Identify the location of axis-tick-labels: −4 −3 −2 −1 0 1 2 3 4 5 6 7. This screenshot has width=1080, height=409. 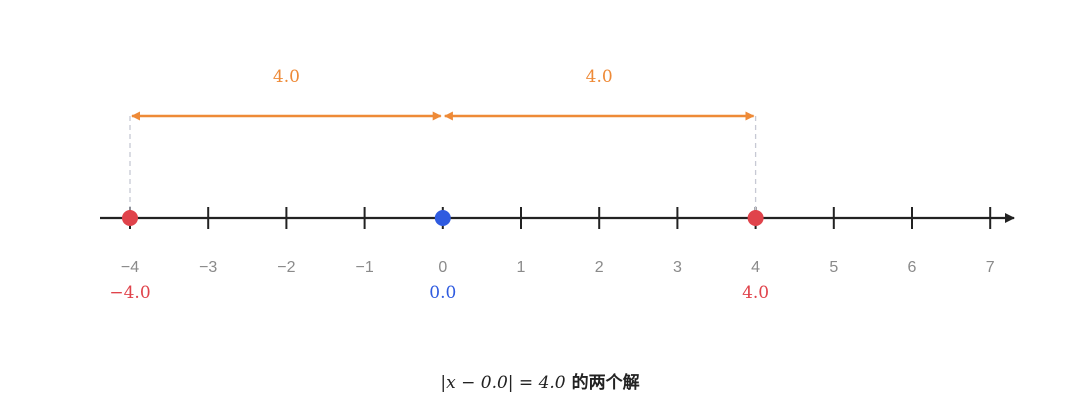
(558, 267).